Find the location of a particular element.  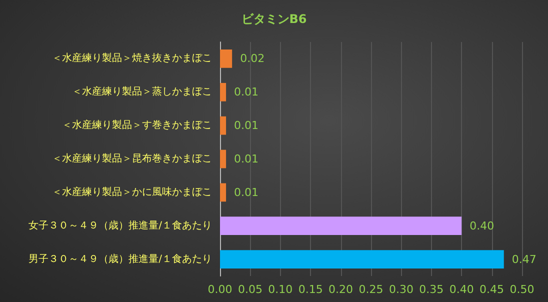

text: 0.40 is located at coordinates (461, 289).